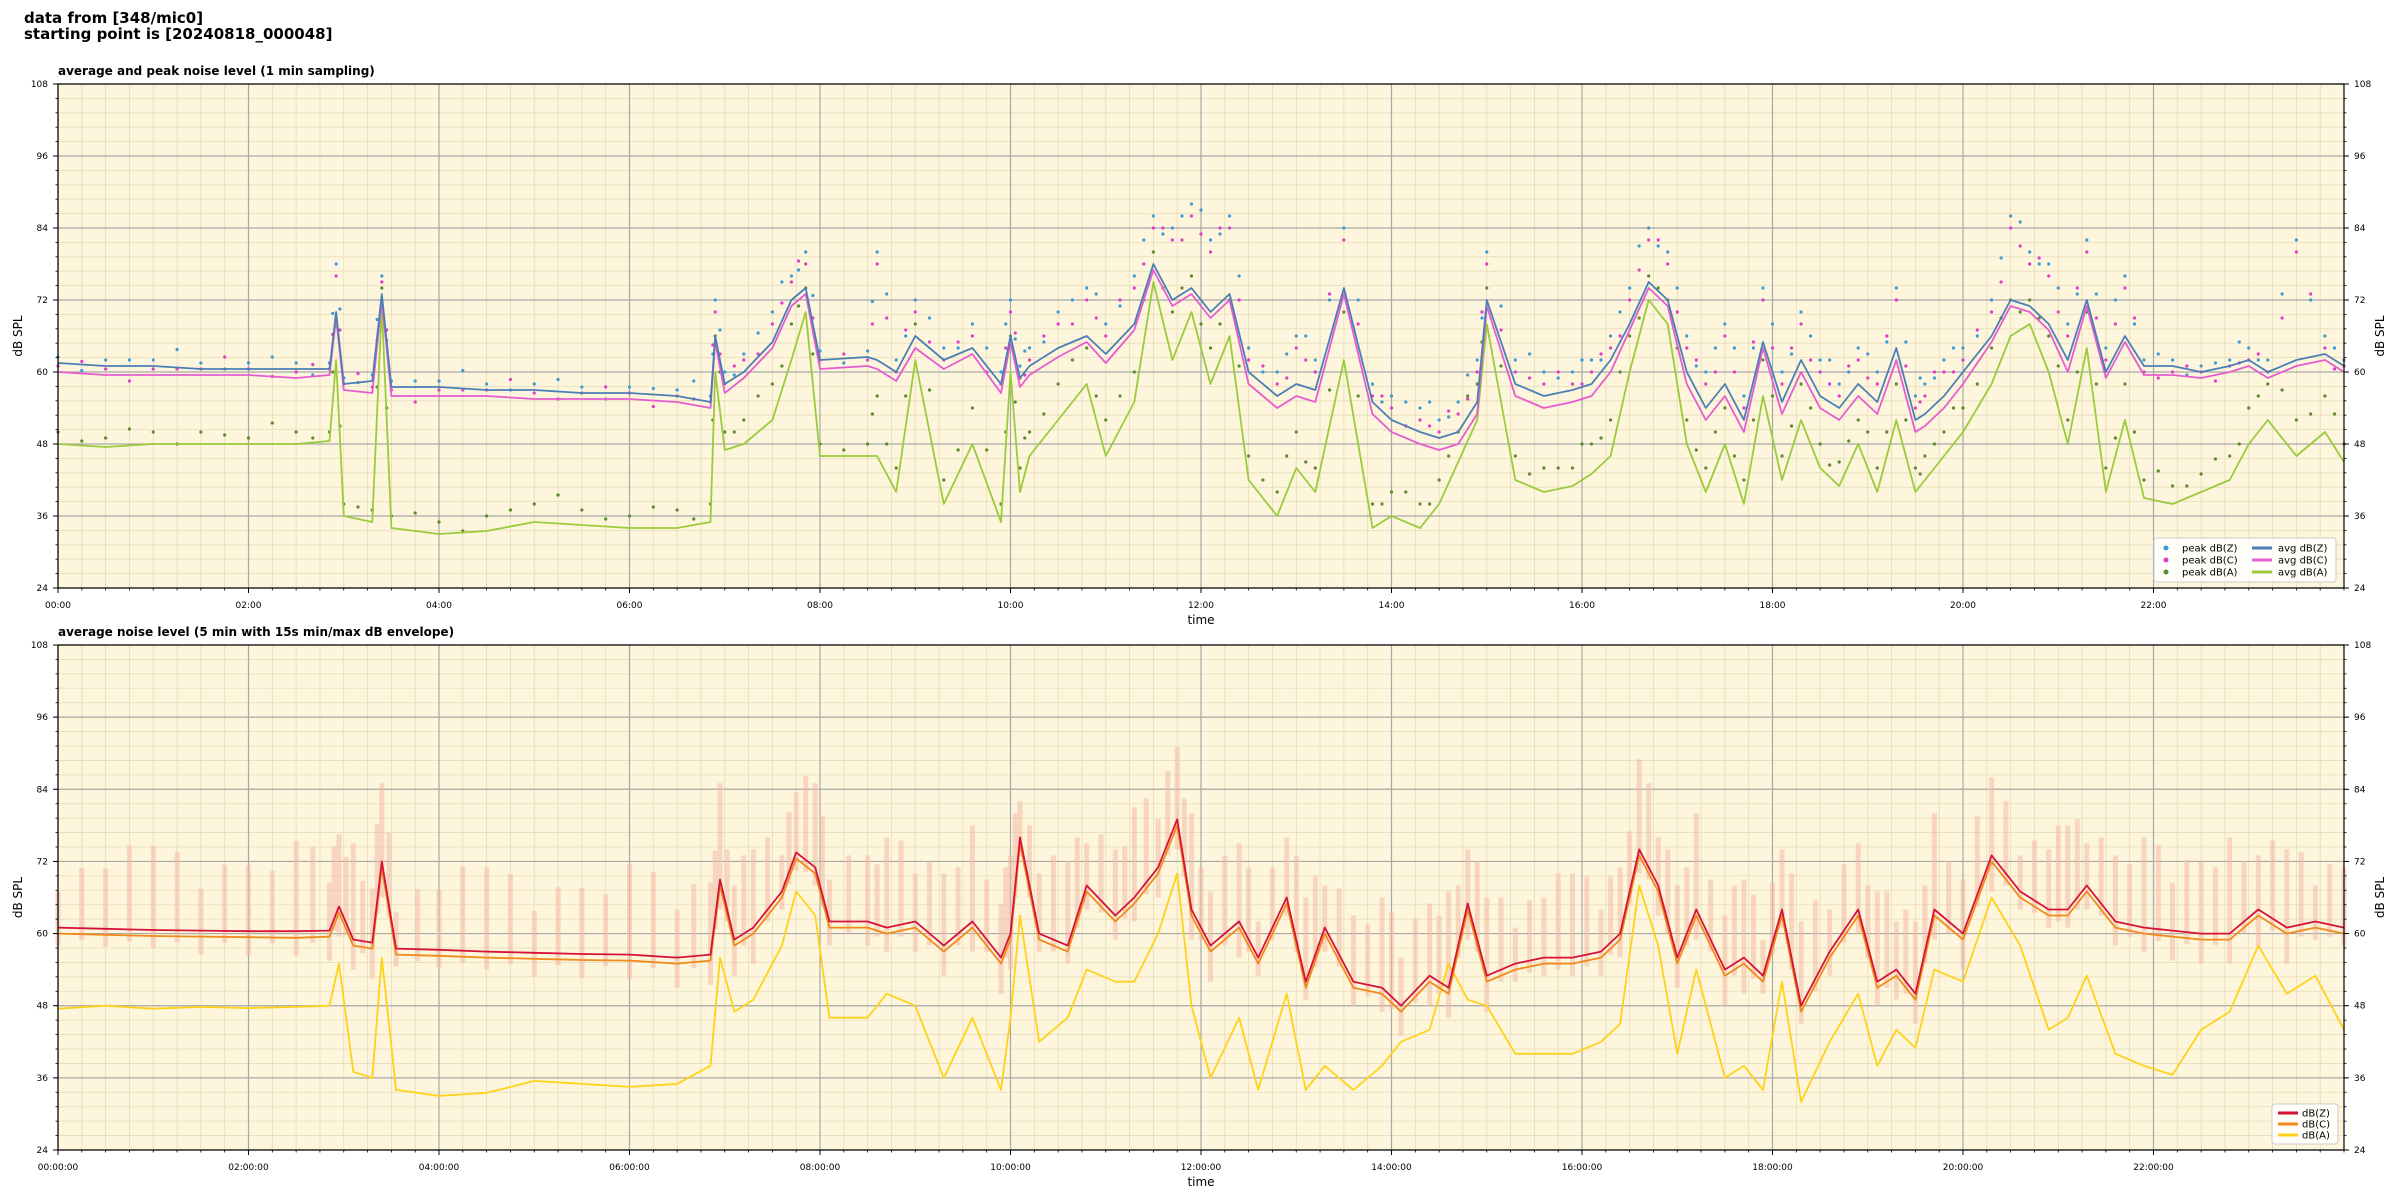 The height and width of the screenshot is (1200, 2400). Describe the element at coordinates (58, 606) in the screenshot. I see `x-tick-label: 00:00` at that location.